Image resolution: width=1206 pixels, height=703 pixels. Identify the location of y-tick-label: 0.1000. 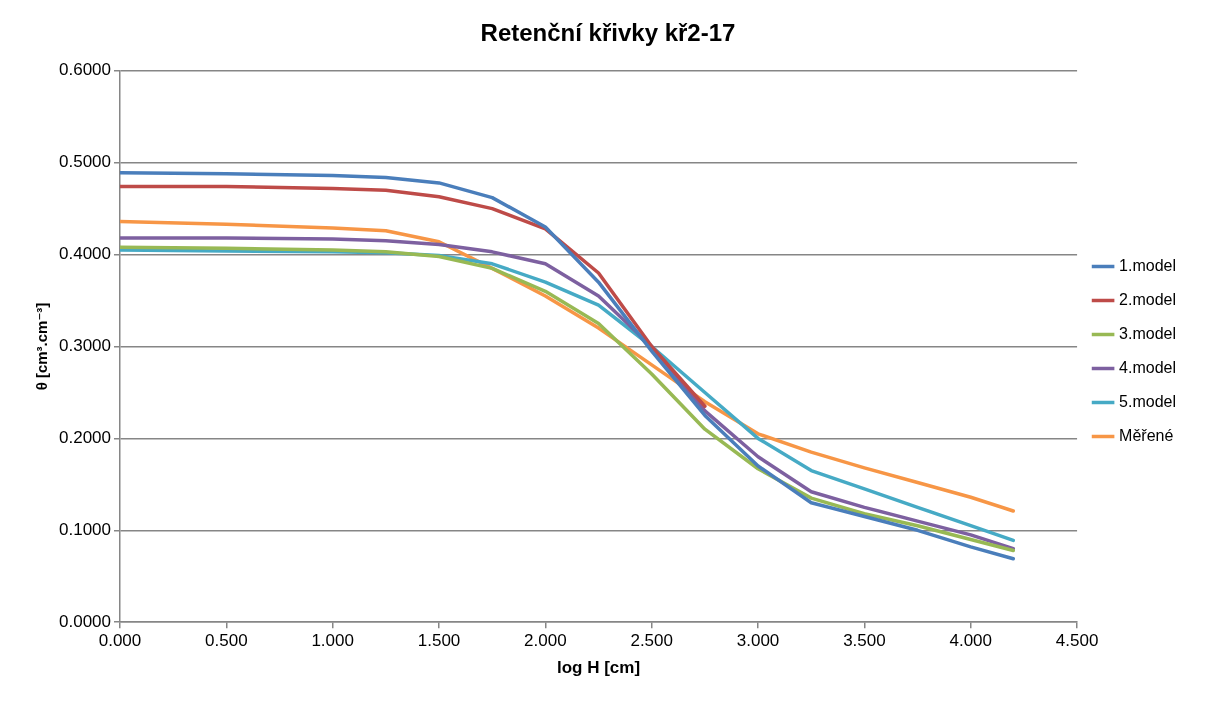
(85, 529).